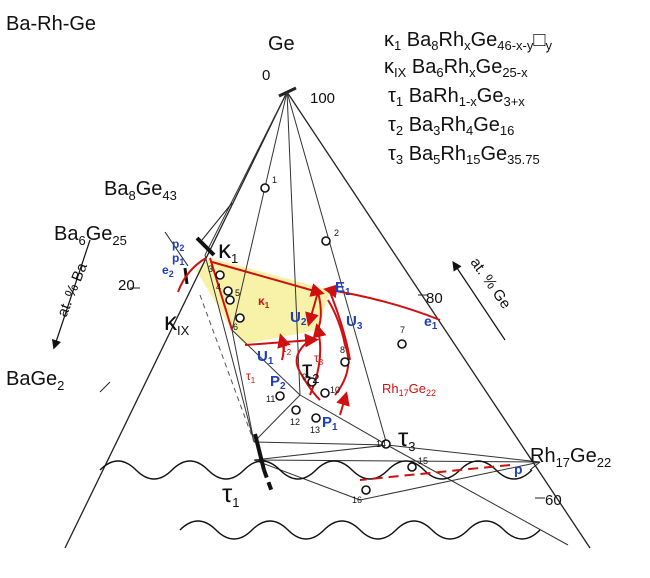  Describe the element at coordinates (304, 377) in the screenshot. I see `svg-text: 9` at that location.